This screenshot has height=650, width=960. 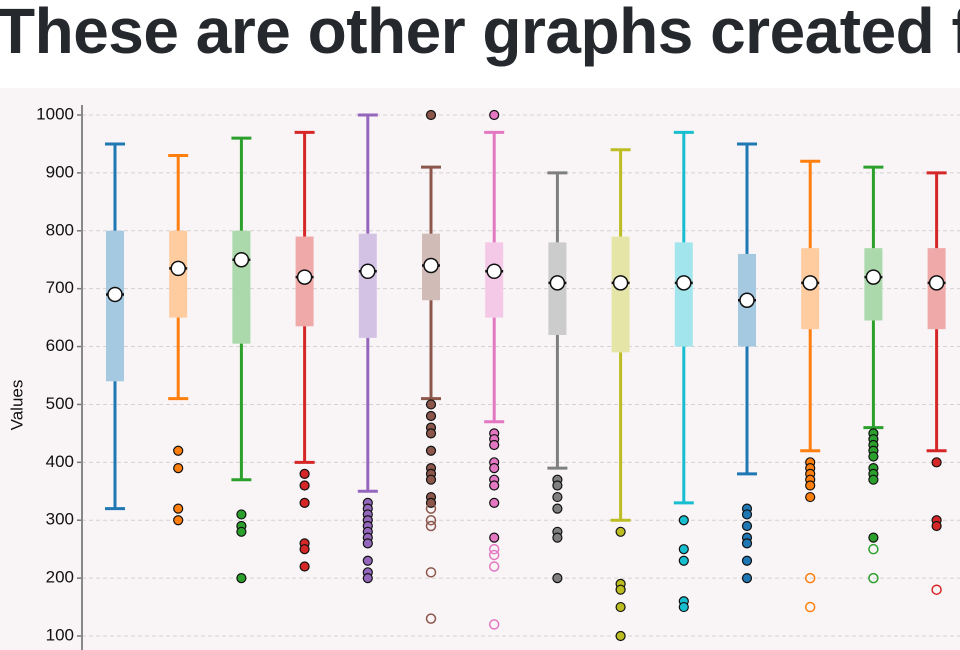 I want to click on y-tick-label: 900, so click(x=60, y=171).